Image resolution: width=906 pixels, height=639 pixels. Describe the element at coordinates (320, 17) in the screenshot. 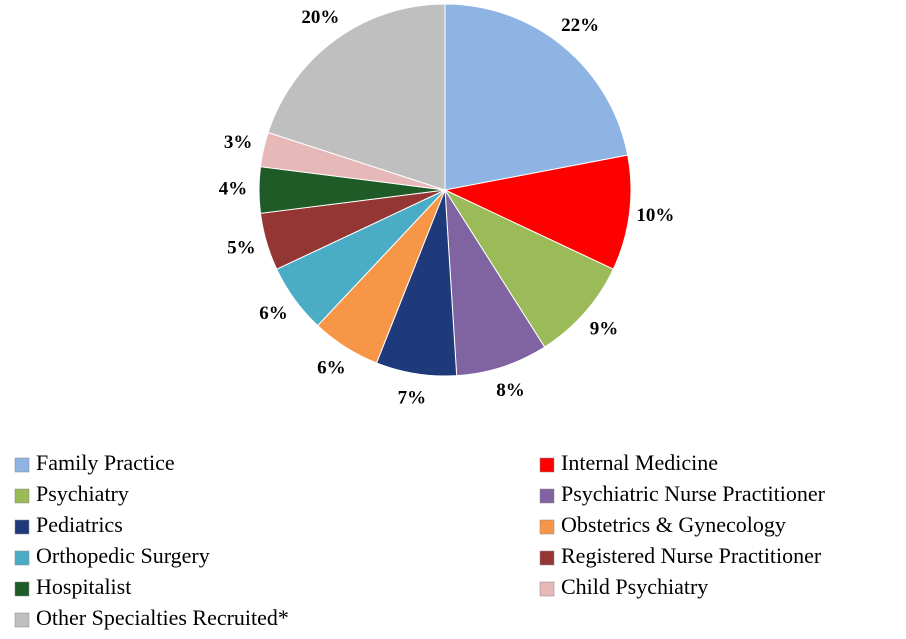

I see `data-label: 20%` at that location.